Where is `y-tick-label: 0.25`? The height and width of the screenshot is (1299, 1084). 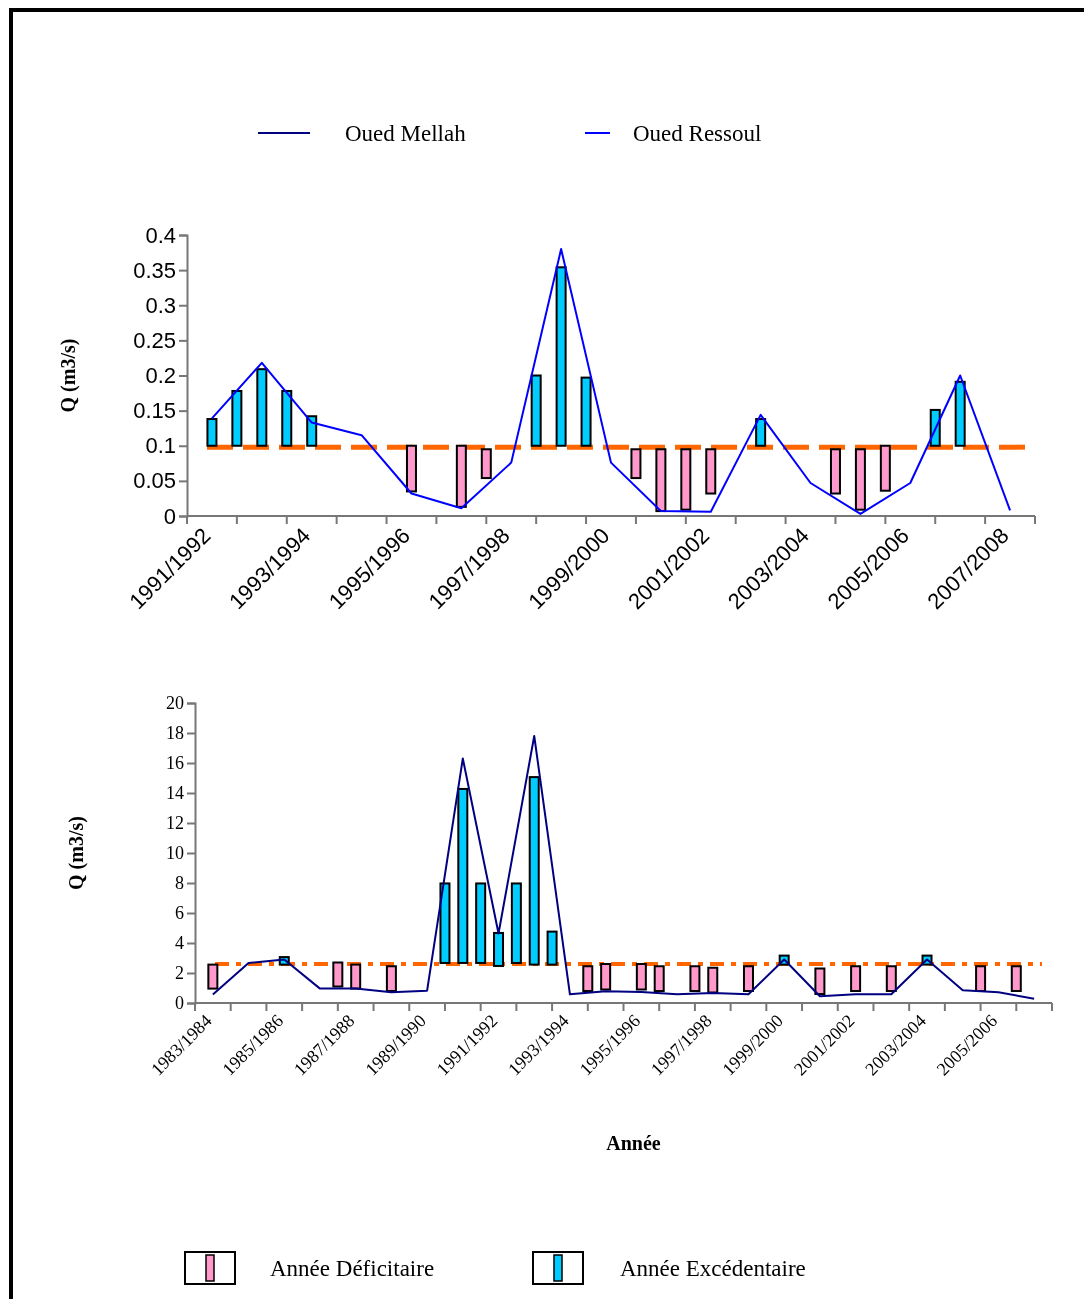 y-tick-label: 0.25 is located at coordinates (154, 340).